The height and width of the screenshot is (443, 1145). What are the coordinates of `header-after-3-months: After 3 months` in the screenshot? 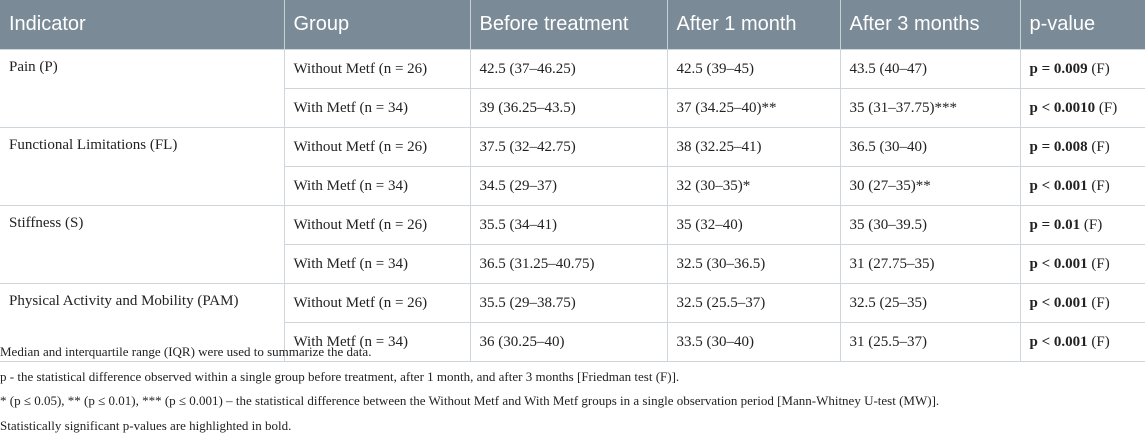 It's located at (929, 25).